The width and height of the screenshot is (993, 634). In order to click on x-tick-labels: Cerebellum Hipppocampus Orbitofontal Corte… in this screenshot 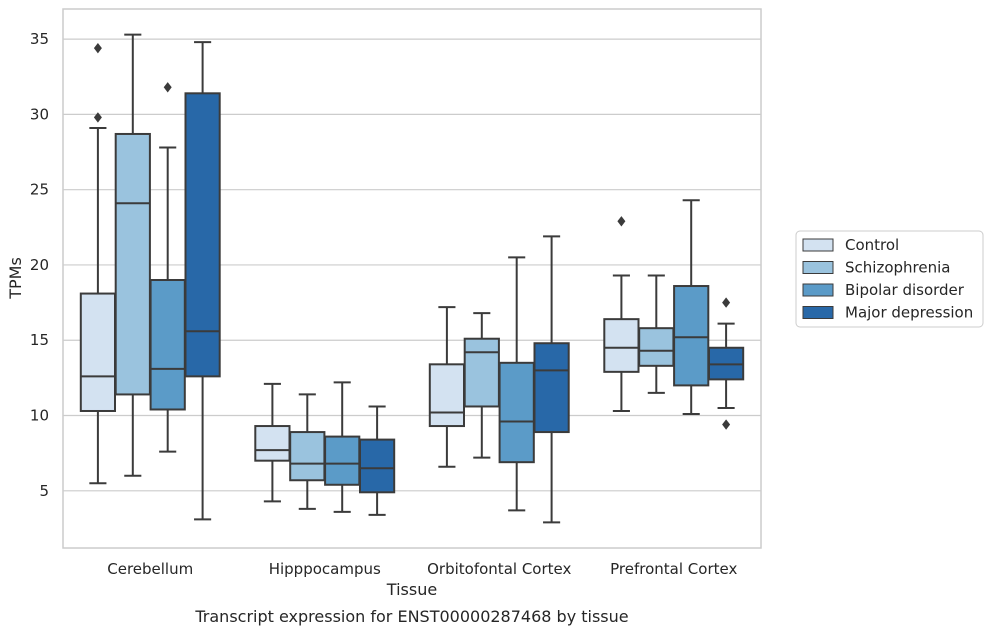, I will do `click(422, 569)`.